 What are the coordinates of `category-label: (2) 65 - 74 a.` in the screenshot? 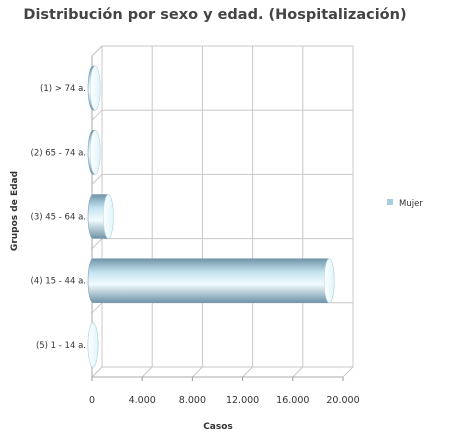 It's located at (58, 153).